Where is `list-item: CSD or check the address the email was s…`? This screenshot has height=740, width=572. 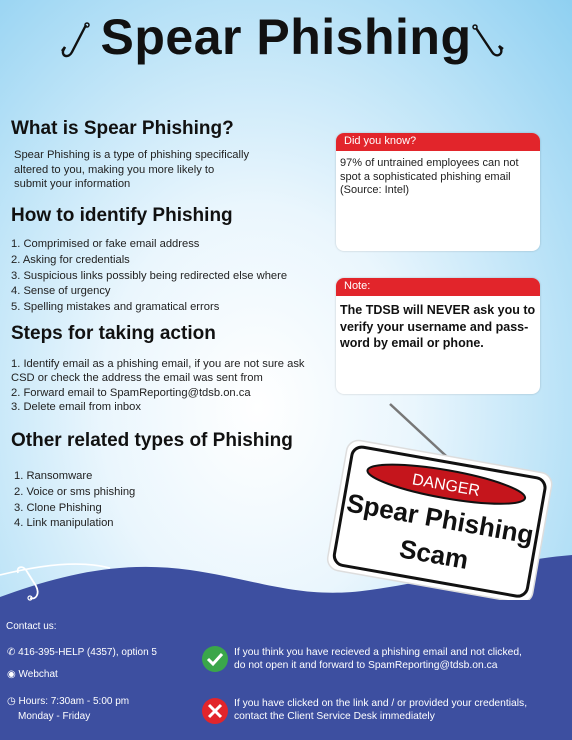 list-item: CSD or check the address the email was s… is located at coordinates (137, 378).